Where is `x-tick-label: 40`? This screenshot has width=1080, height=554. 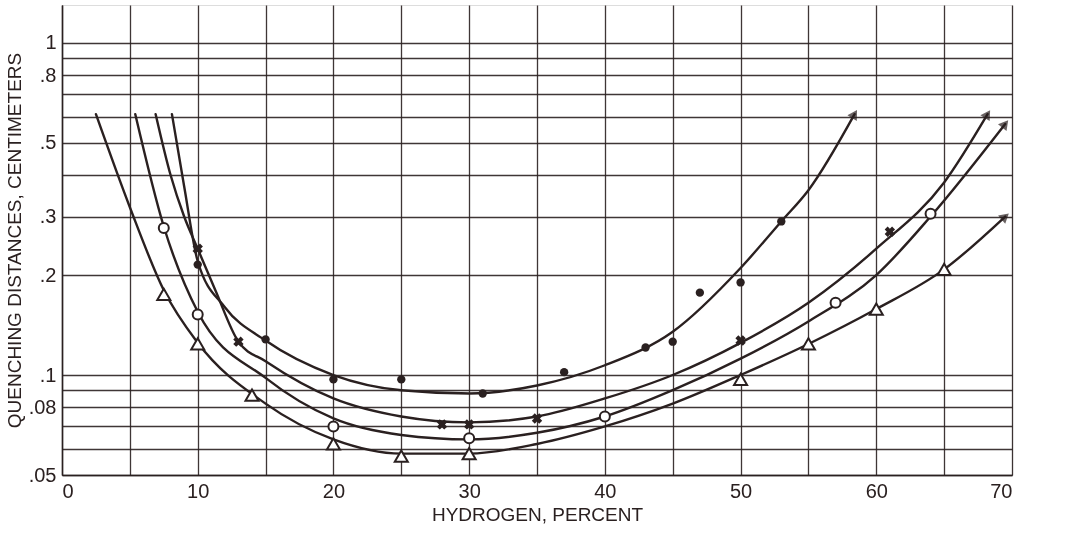 x-tick-label: 40 is located at coordinates (605, 490).